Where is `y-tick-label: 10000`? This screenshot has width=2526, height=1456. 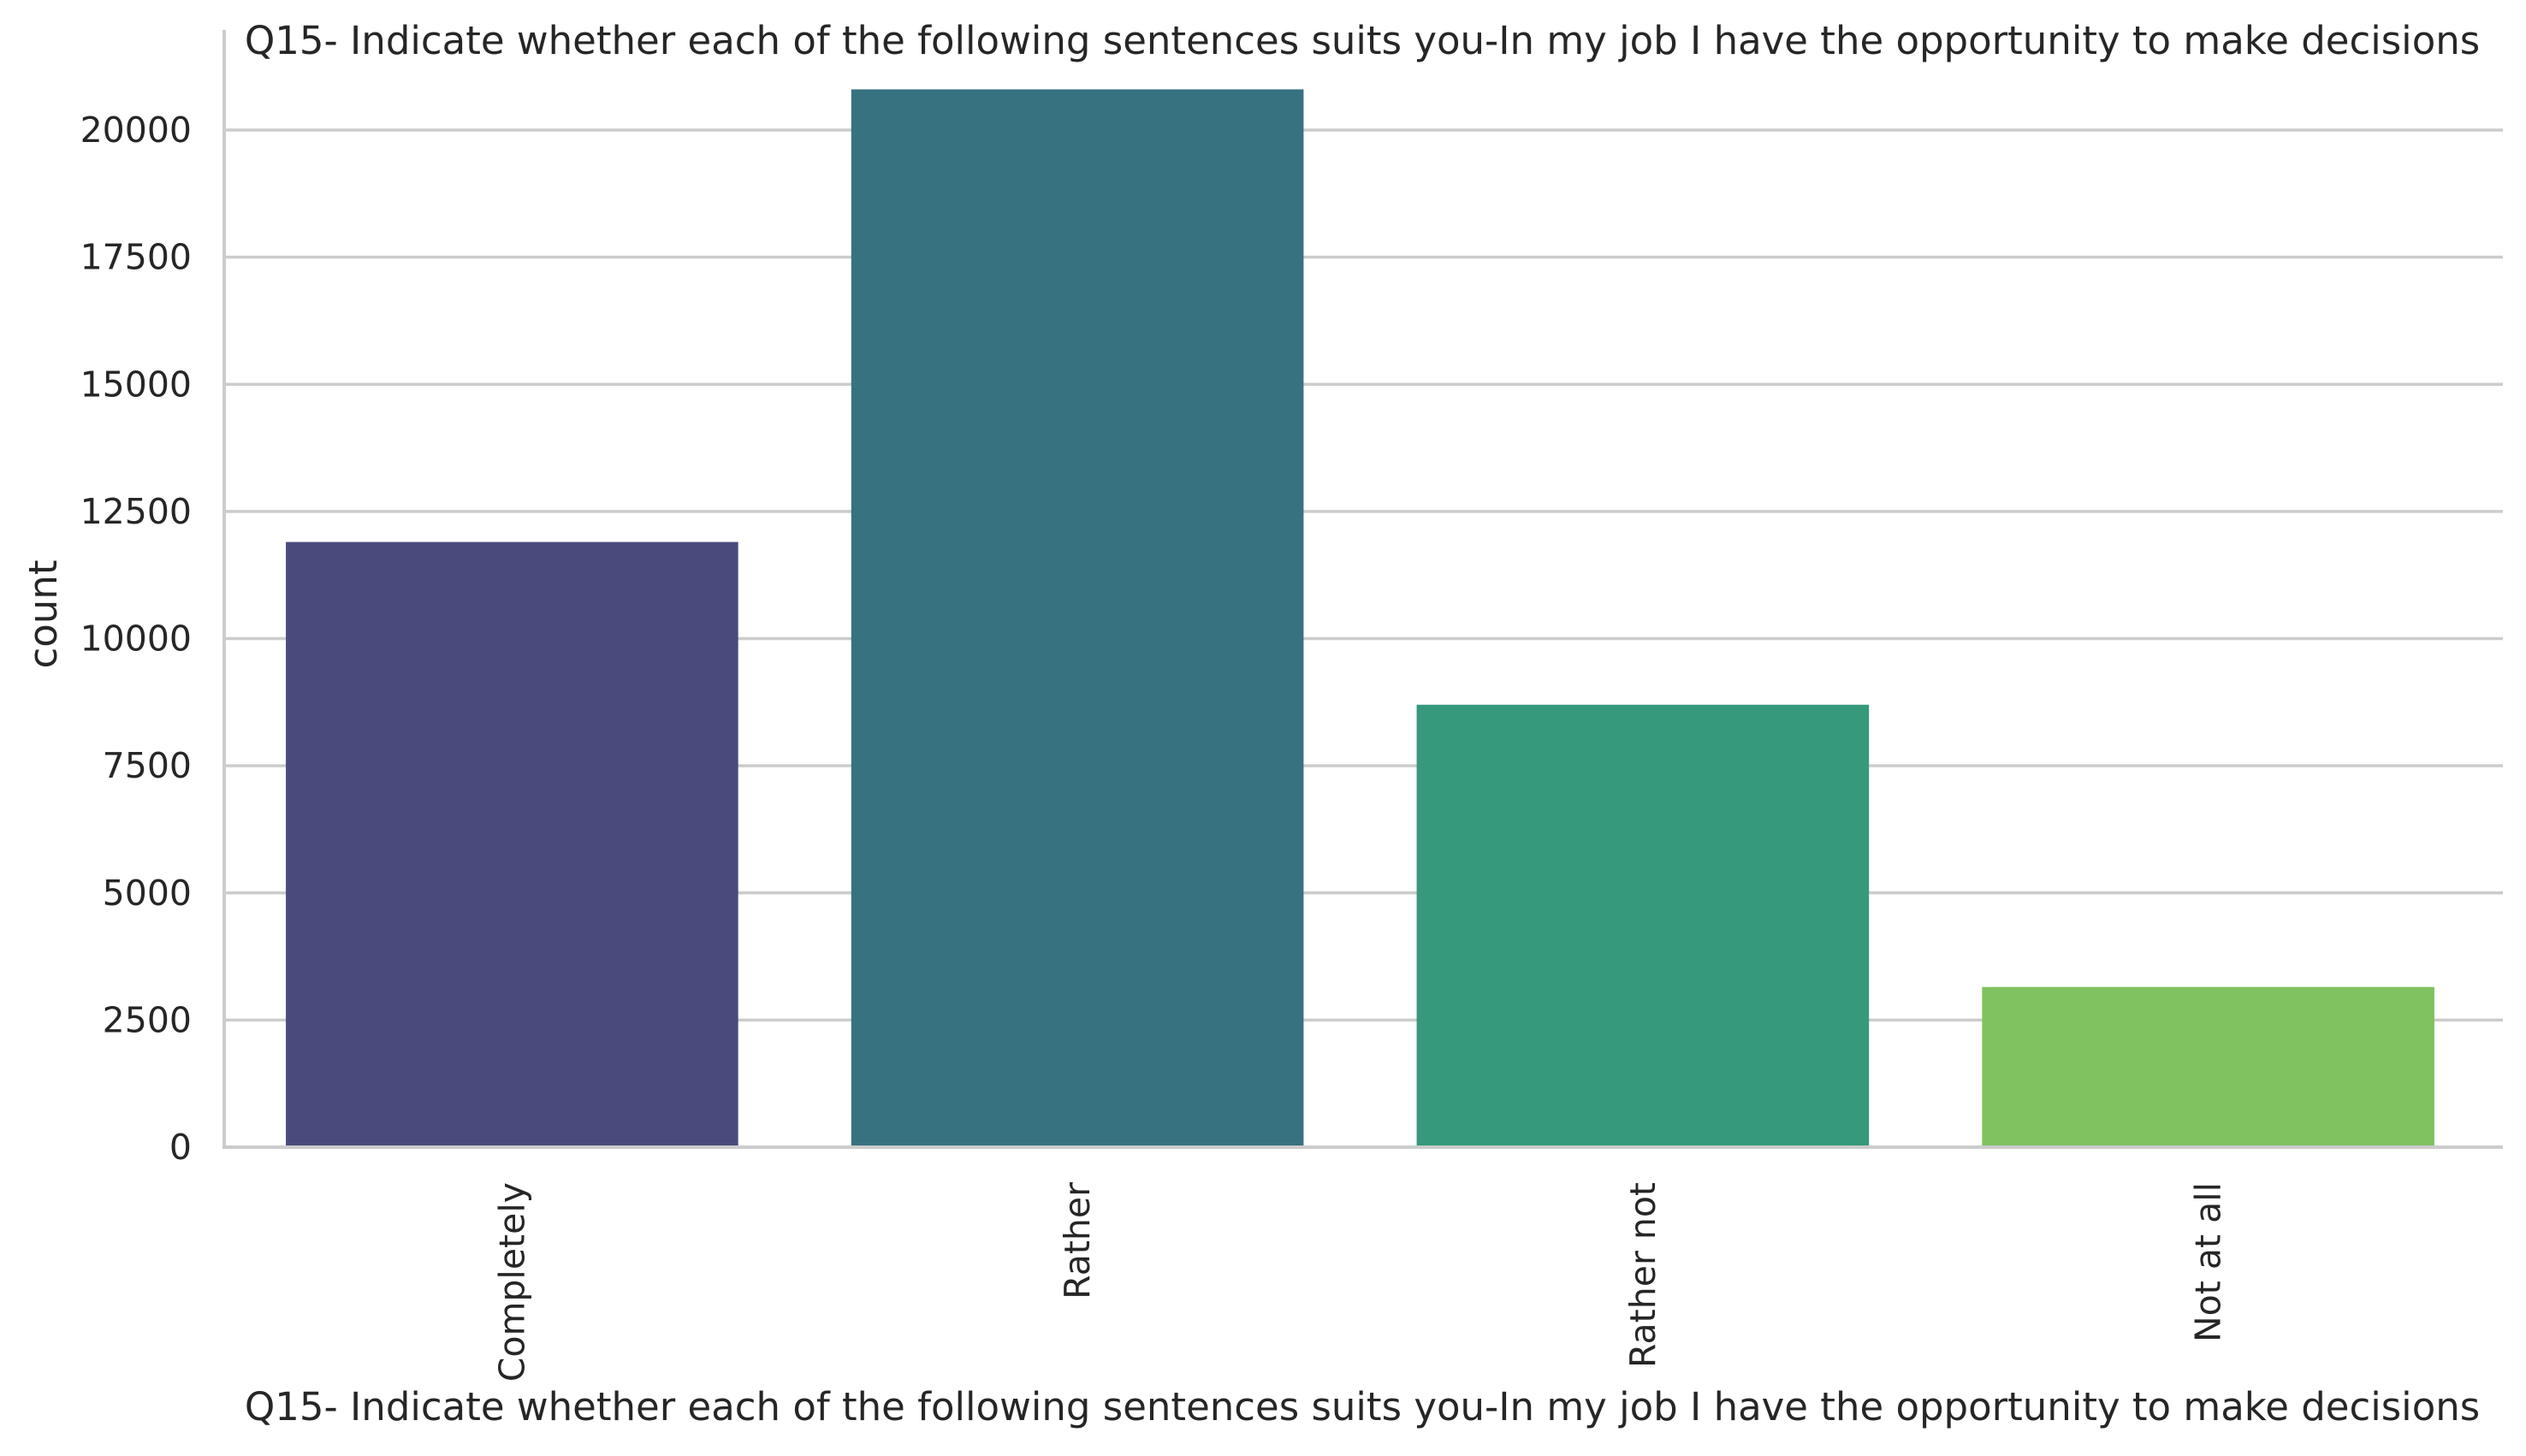
y-tick-label: 10000 is located at coordinates (136, 639).